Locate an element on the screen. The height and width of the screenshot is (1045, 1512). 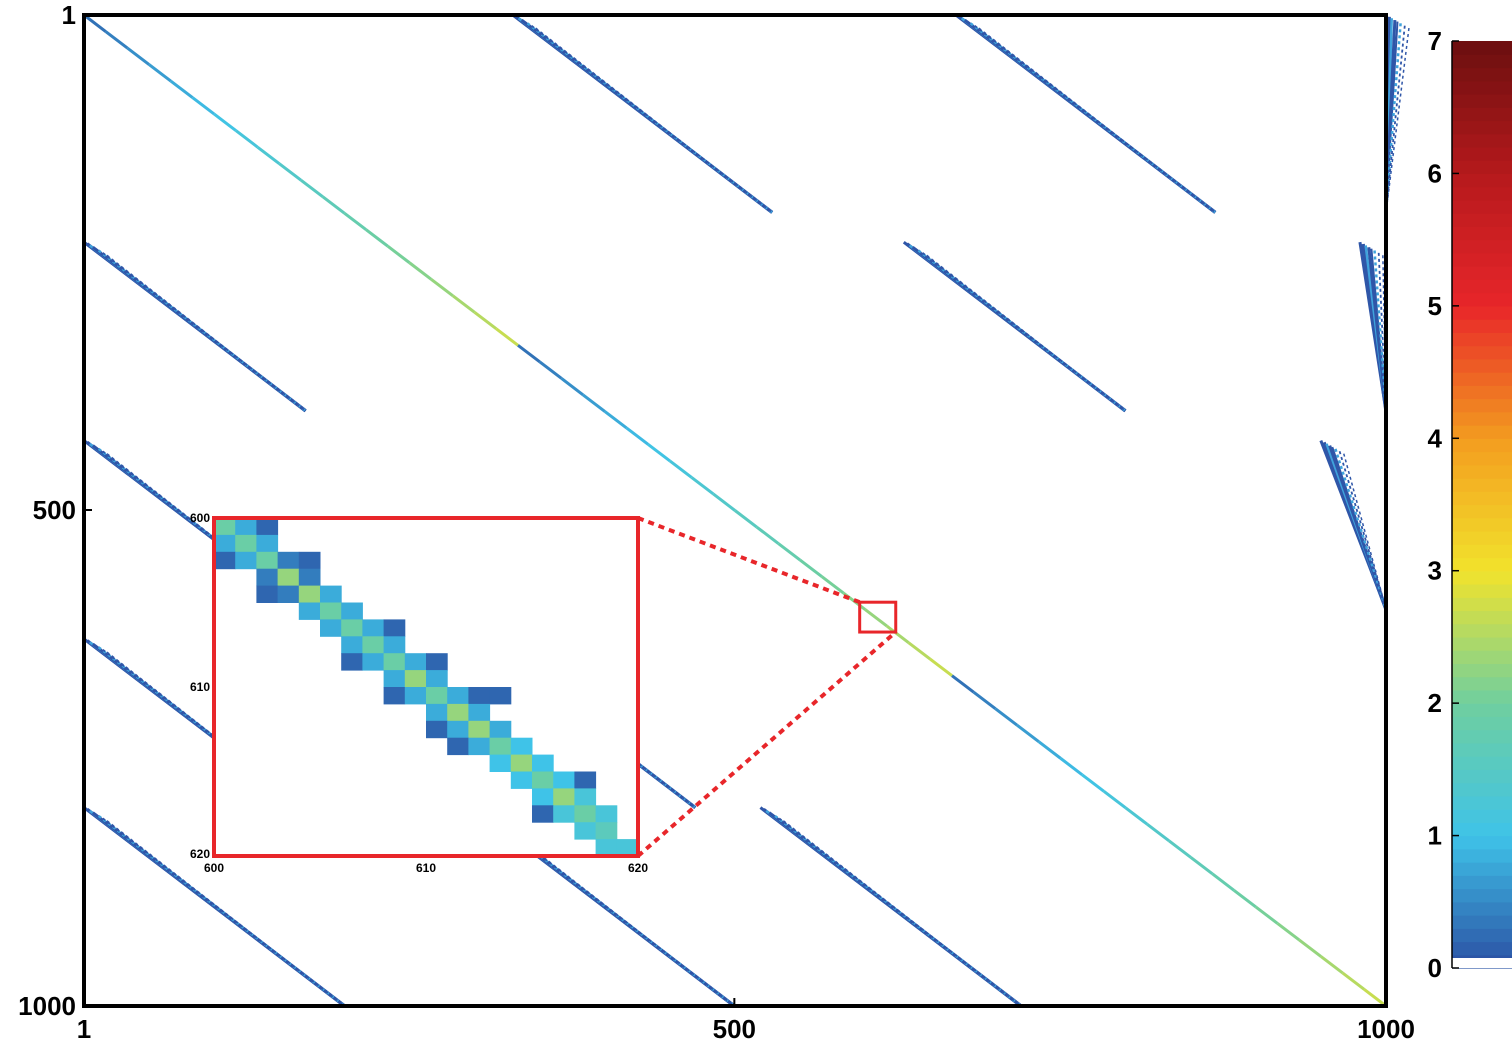
y-tick-label: 1 is located at coordinates (69, 15).